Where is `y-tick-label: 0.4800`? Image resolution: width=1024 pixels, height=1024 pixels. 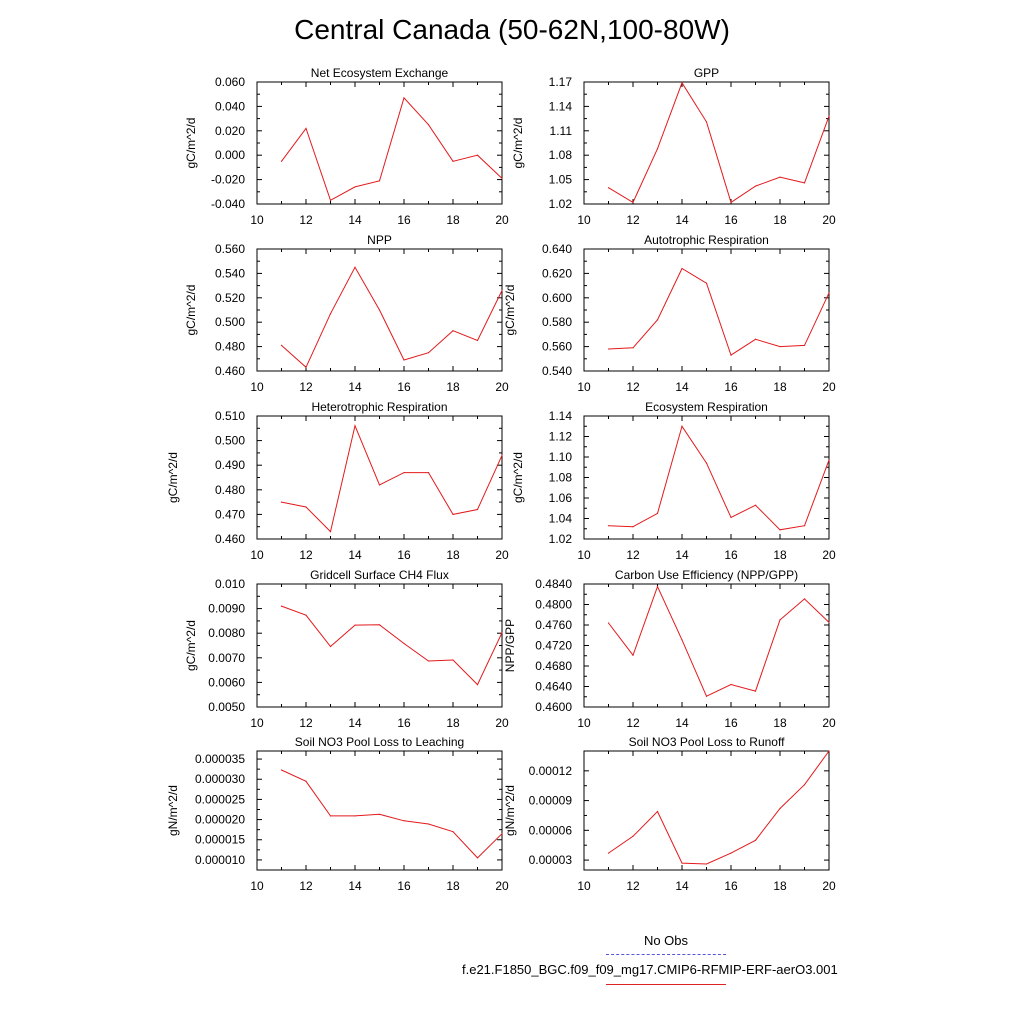
y-tick-label: 0.4800 is located at coordinates (553, 605).